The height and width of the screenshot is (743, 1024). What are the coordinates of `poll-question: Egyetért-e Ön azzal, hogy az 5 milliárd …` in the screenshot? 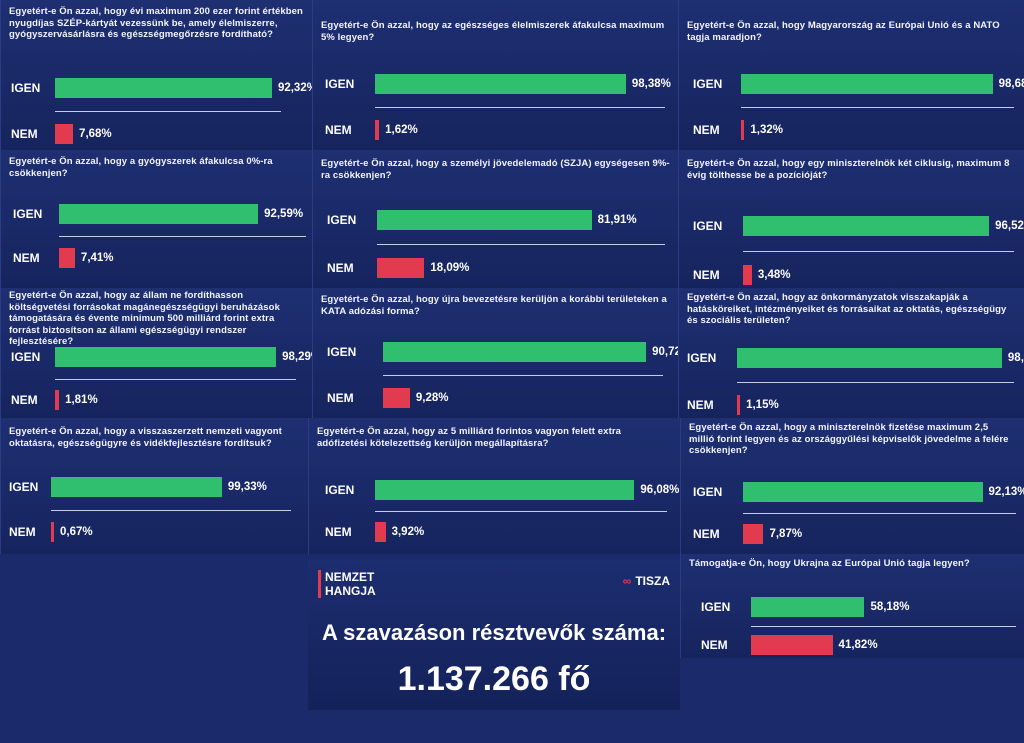 It's located at (469, 437).